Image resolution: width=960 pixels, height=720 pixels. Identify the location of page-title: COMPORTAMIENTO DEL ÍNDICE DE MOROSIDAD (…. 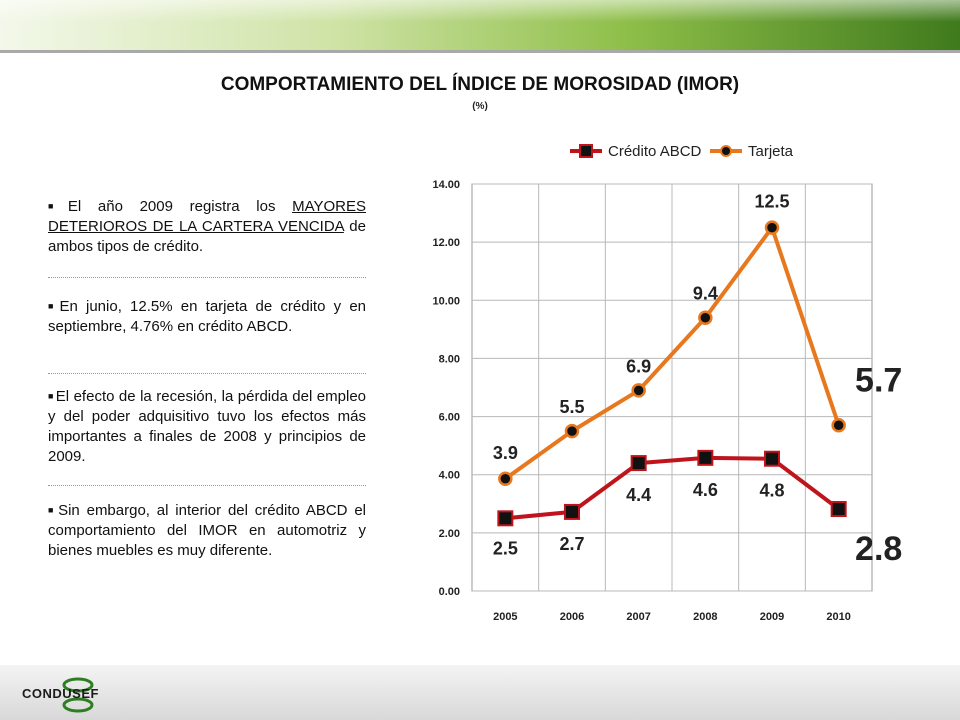
(480, 84).